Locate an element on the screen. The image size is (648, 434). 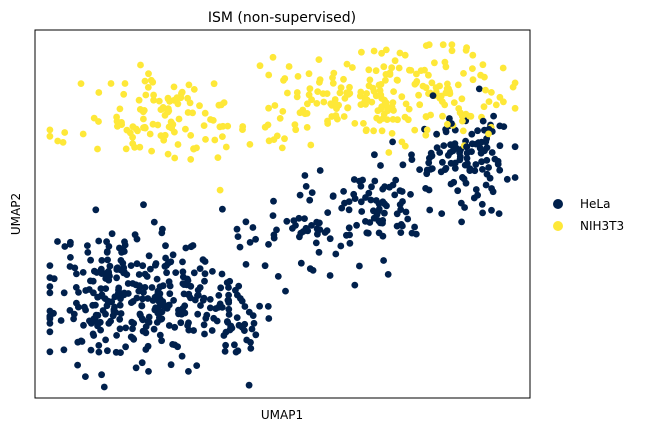
legend: HeLa NIH3T3 is located at coordinates (588, 215).